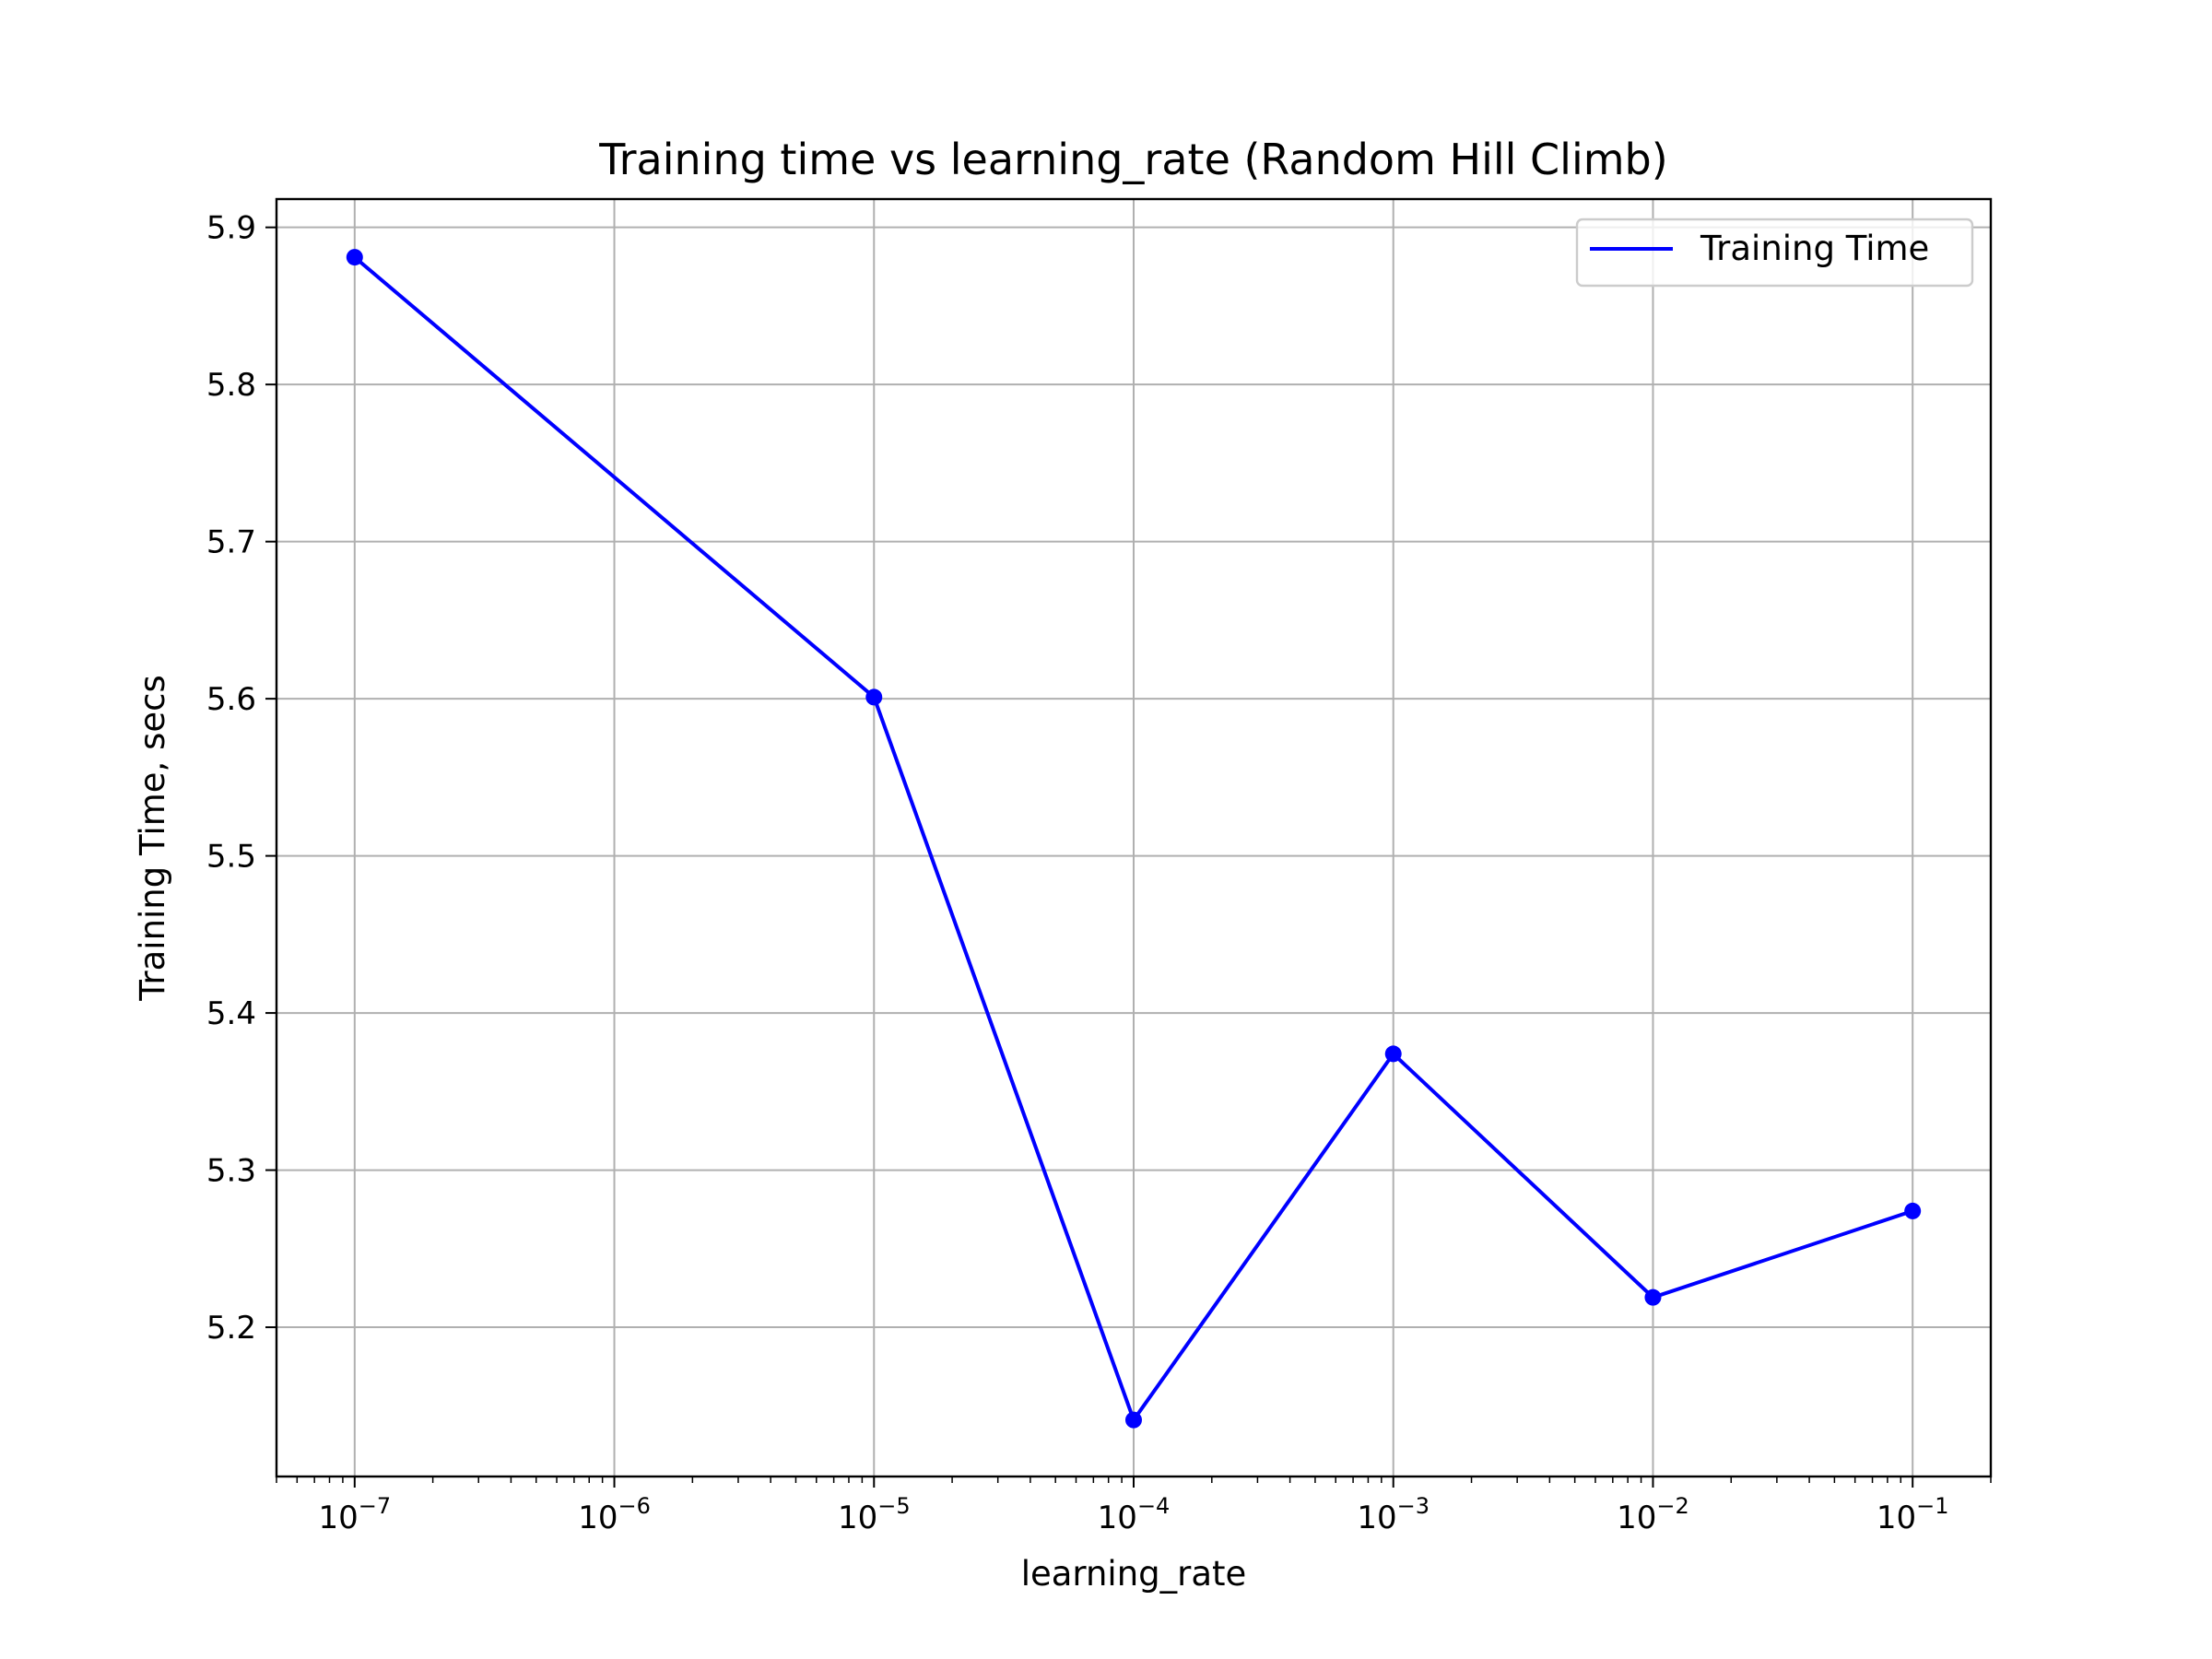 Image resolution: width=2212 pixels, height=1659 pixels. What do you see at coordinates (1653, 1514) in the screenshot?
I see `x-tick-label: 10⁻²` at bounding box center [1653, 1514].